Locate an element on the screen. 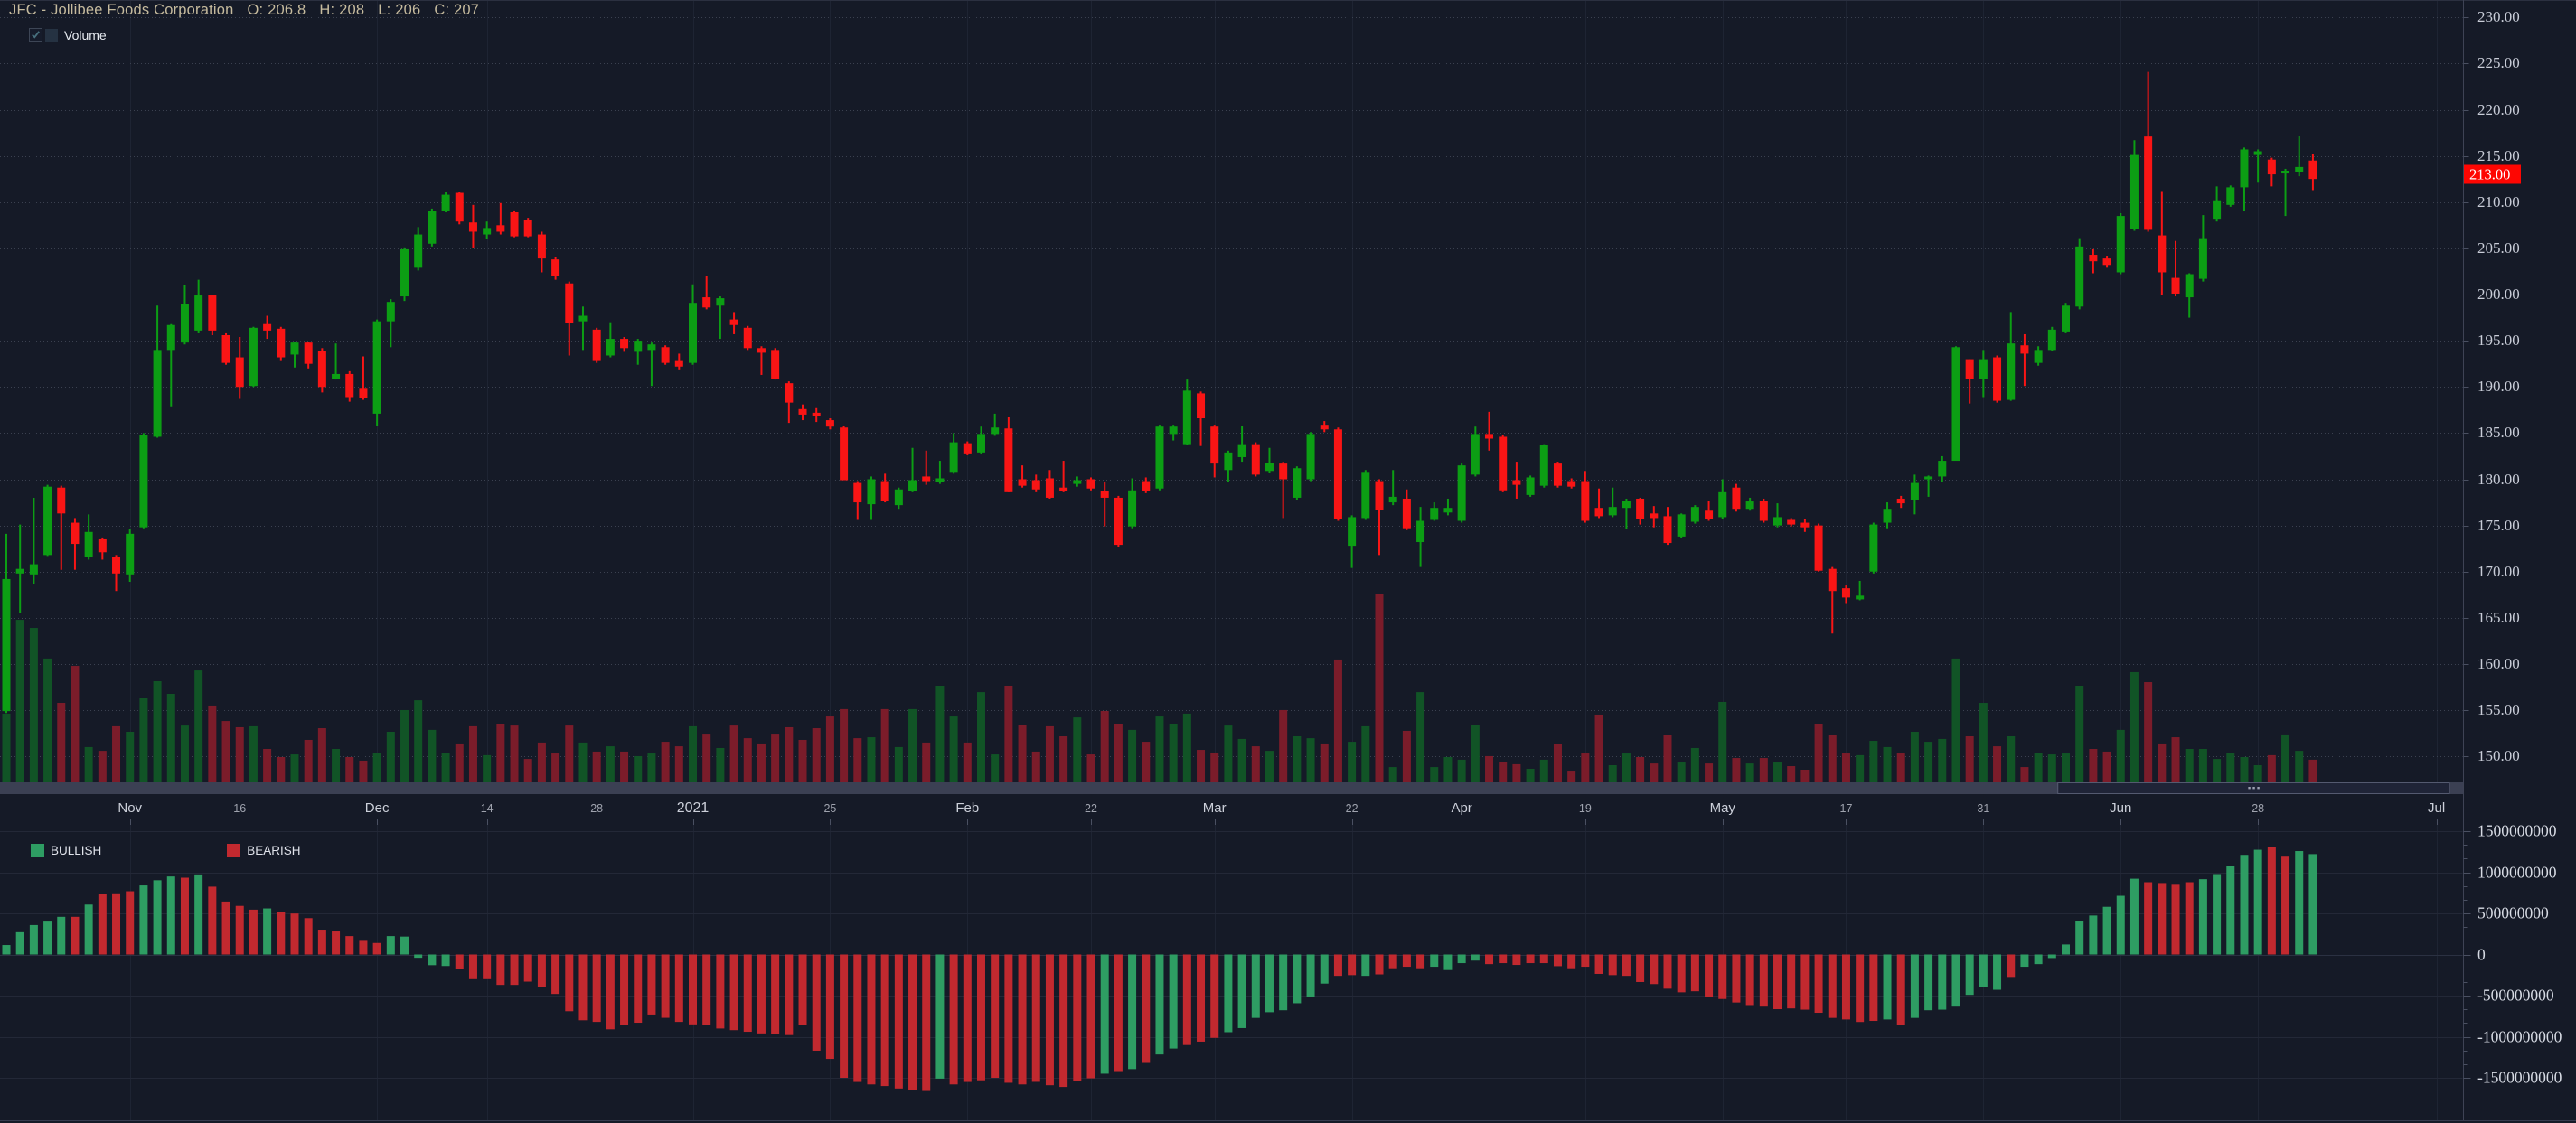  price-axis-label: 155.00 is located at coordinates (2498, 710).